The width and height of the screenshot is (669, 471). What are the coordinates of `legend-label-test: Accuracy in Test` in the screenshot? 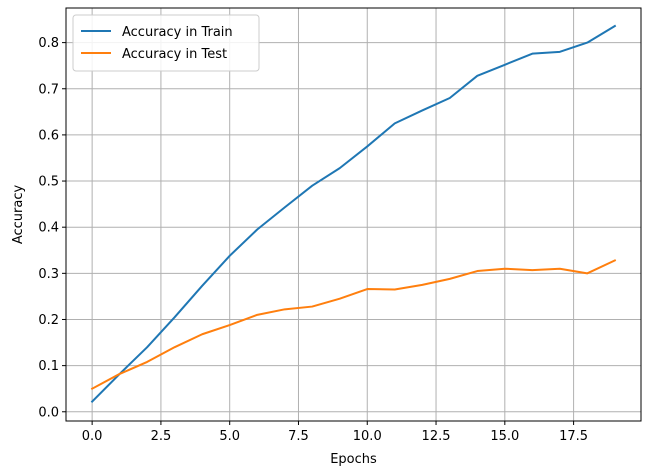 It's located at (174, 54).